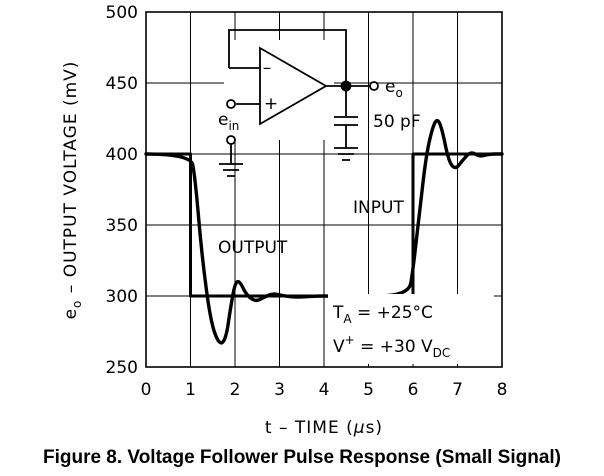  What do you see at coordinates (122, 13) in the screenshot?
I see `y-tick-label: 500` at bounding box center [122, 13].